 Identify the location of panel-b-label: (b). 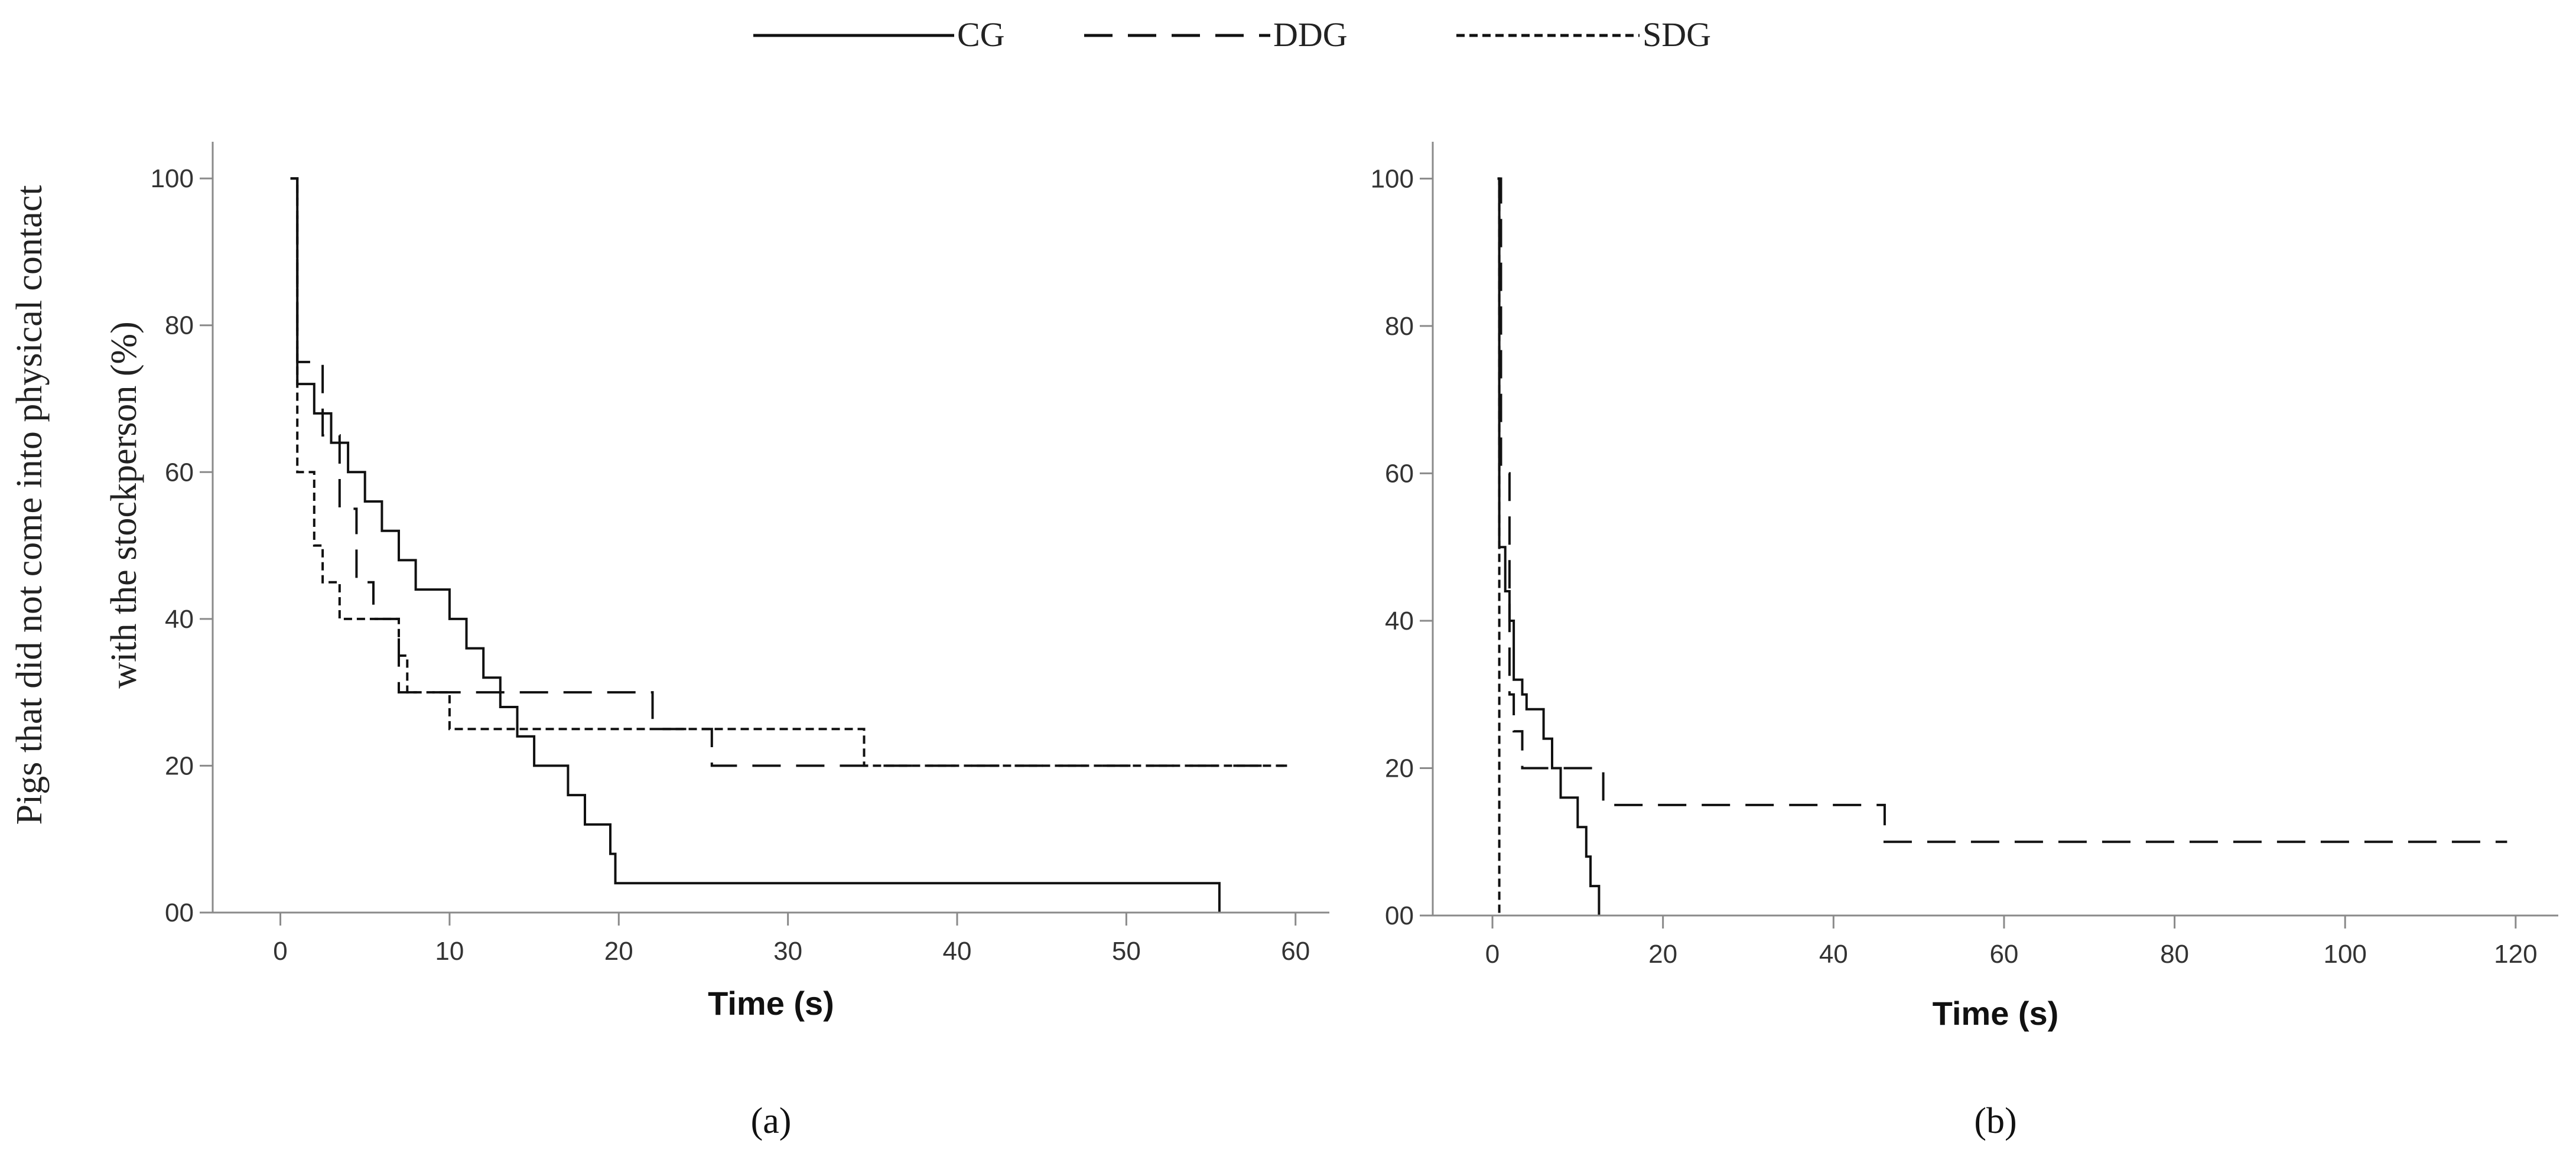
(1995, 1121).